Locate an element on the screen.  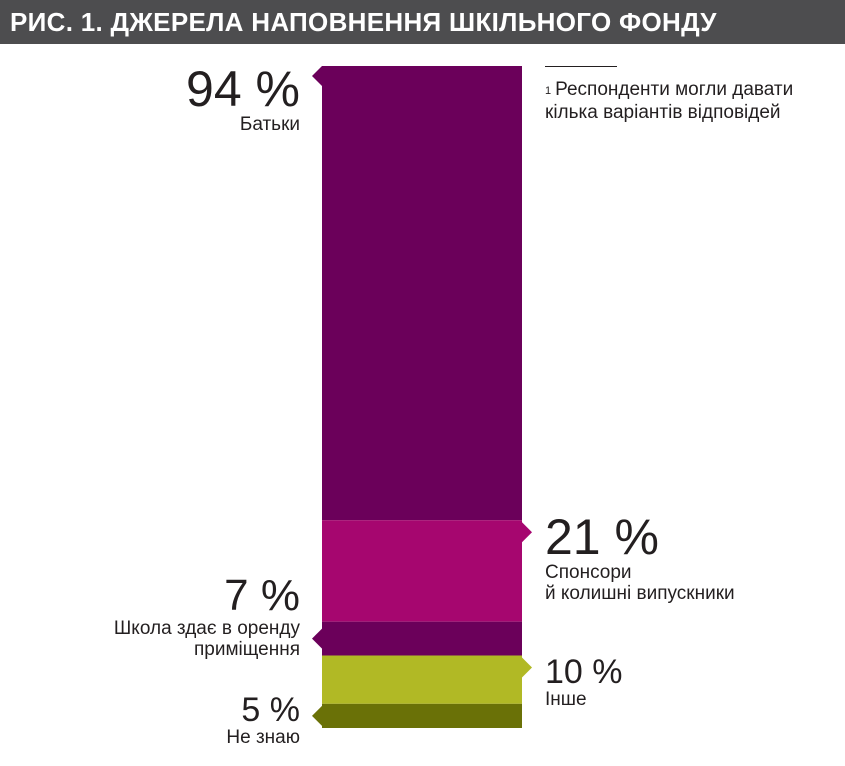
category-label: Спонсори й колишні випускники is located at coordinates (640, 583).